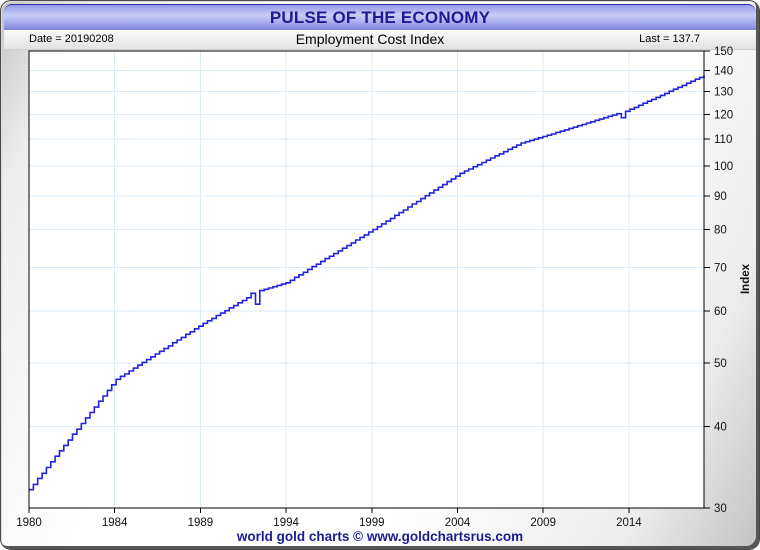 This screenshot has width=760, height=550. What do you see at coordinates (720, 427) in the screenshot?
I see `svg-text: 40` at bounding box center [720, 427].